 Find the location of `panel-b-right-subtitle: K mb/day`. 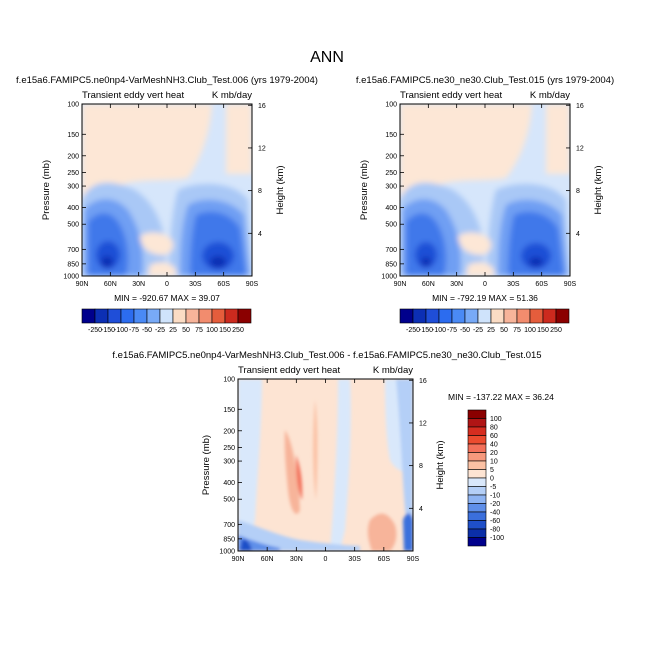

panel-b-right-subtitle: K mb/day is located at coordinates (550, 95).